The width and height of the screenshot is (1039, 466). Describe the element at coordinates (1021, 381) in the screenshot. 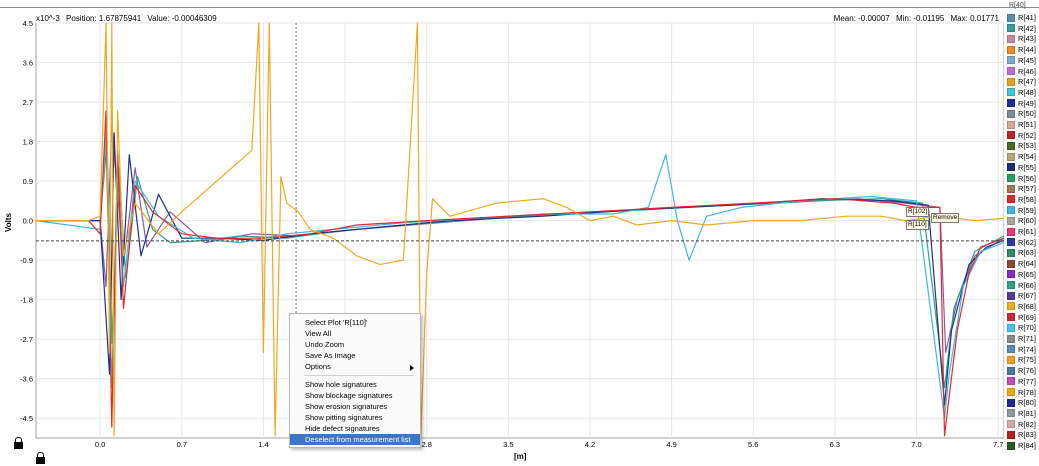

I see `legend-item: R[77]` at that location.